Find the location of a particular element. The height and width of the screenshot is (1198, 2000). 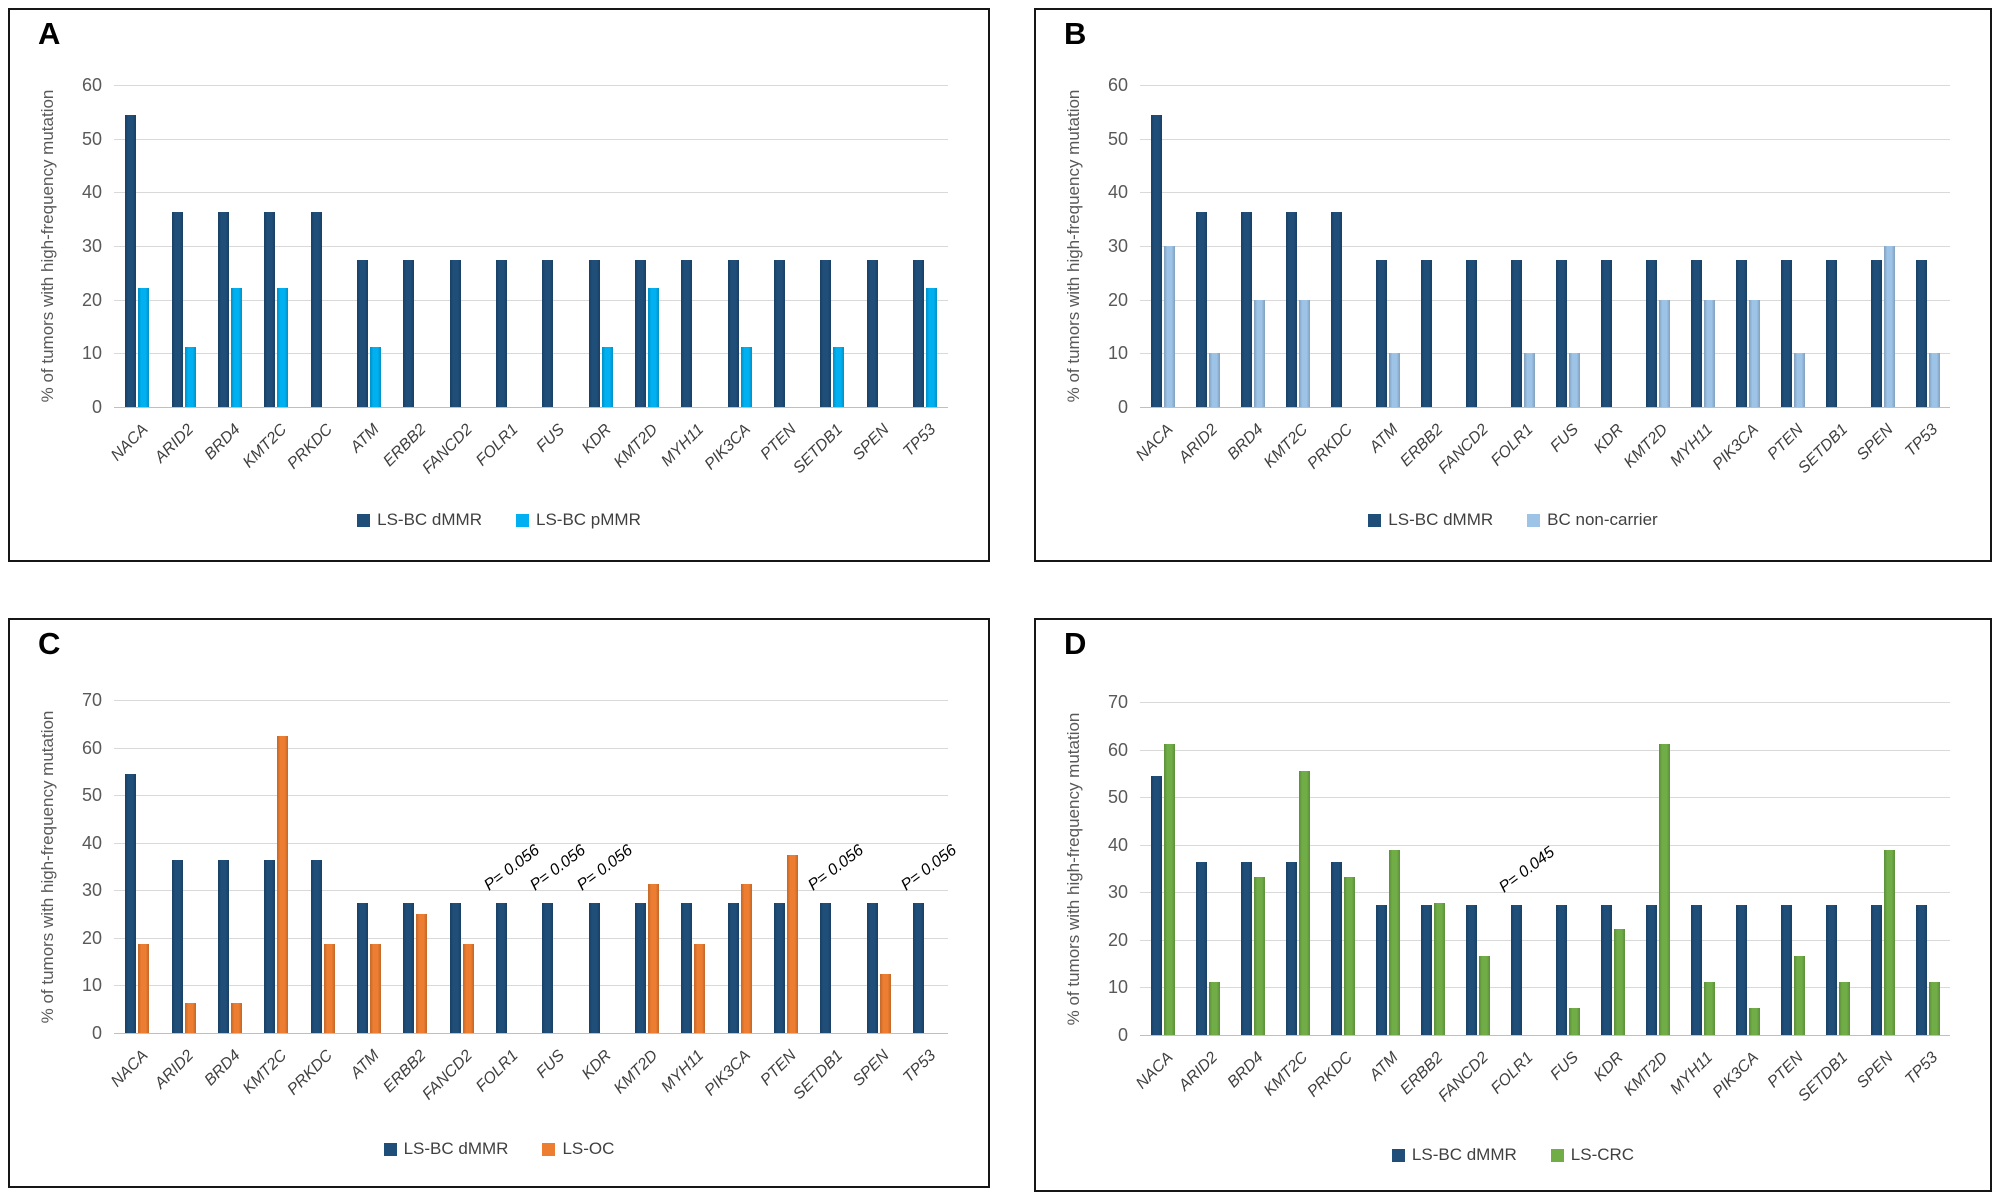

legend-swatch-ls-bc-pmmr is located at coordinates (522, 520).